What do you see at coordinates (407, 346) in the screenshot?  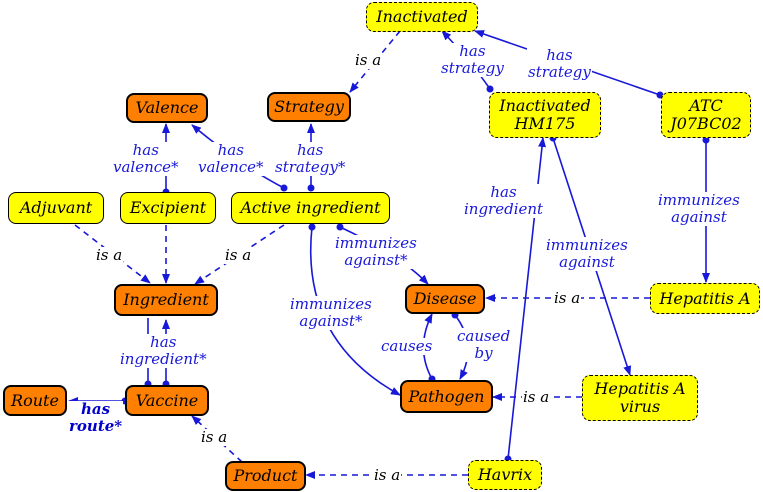 I see `label-pathogen-causes: causes` at bounding box center [407, 346].